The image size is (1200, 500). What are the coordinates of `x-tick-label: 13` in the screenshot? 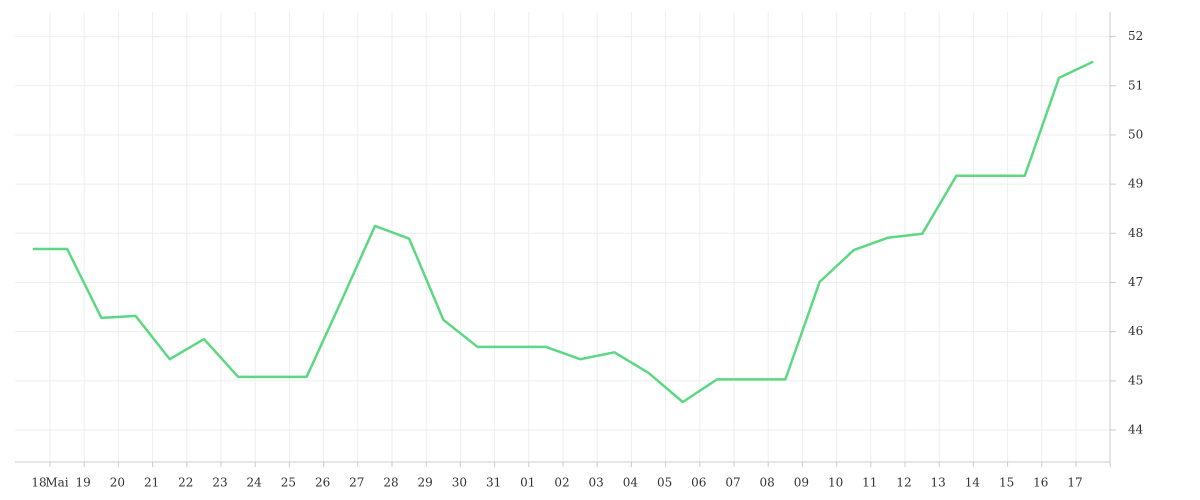 It's located at (938, 483).